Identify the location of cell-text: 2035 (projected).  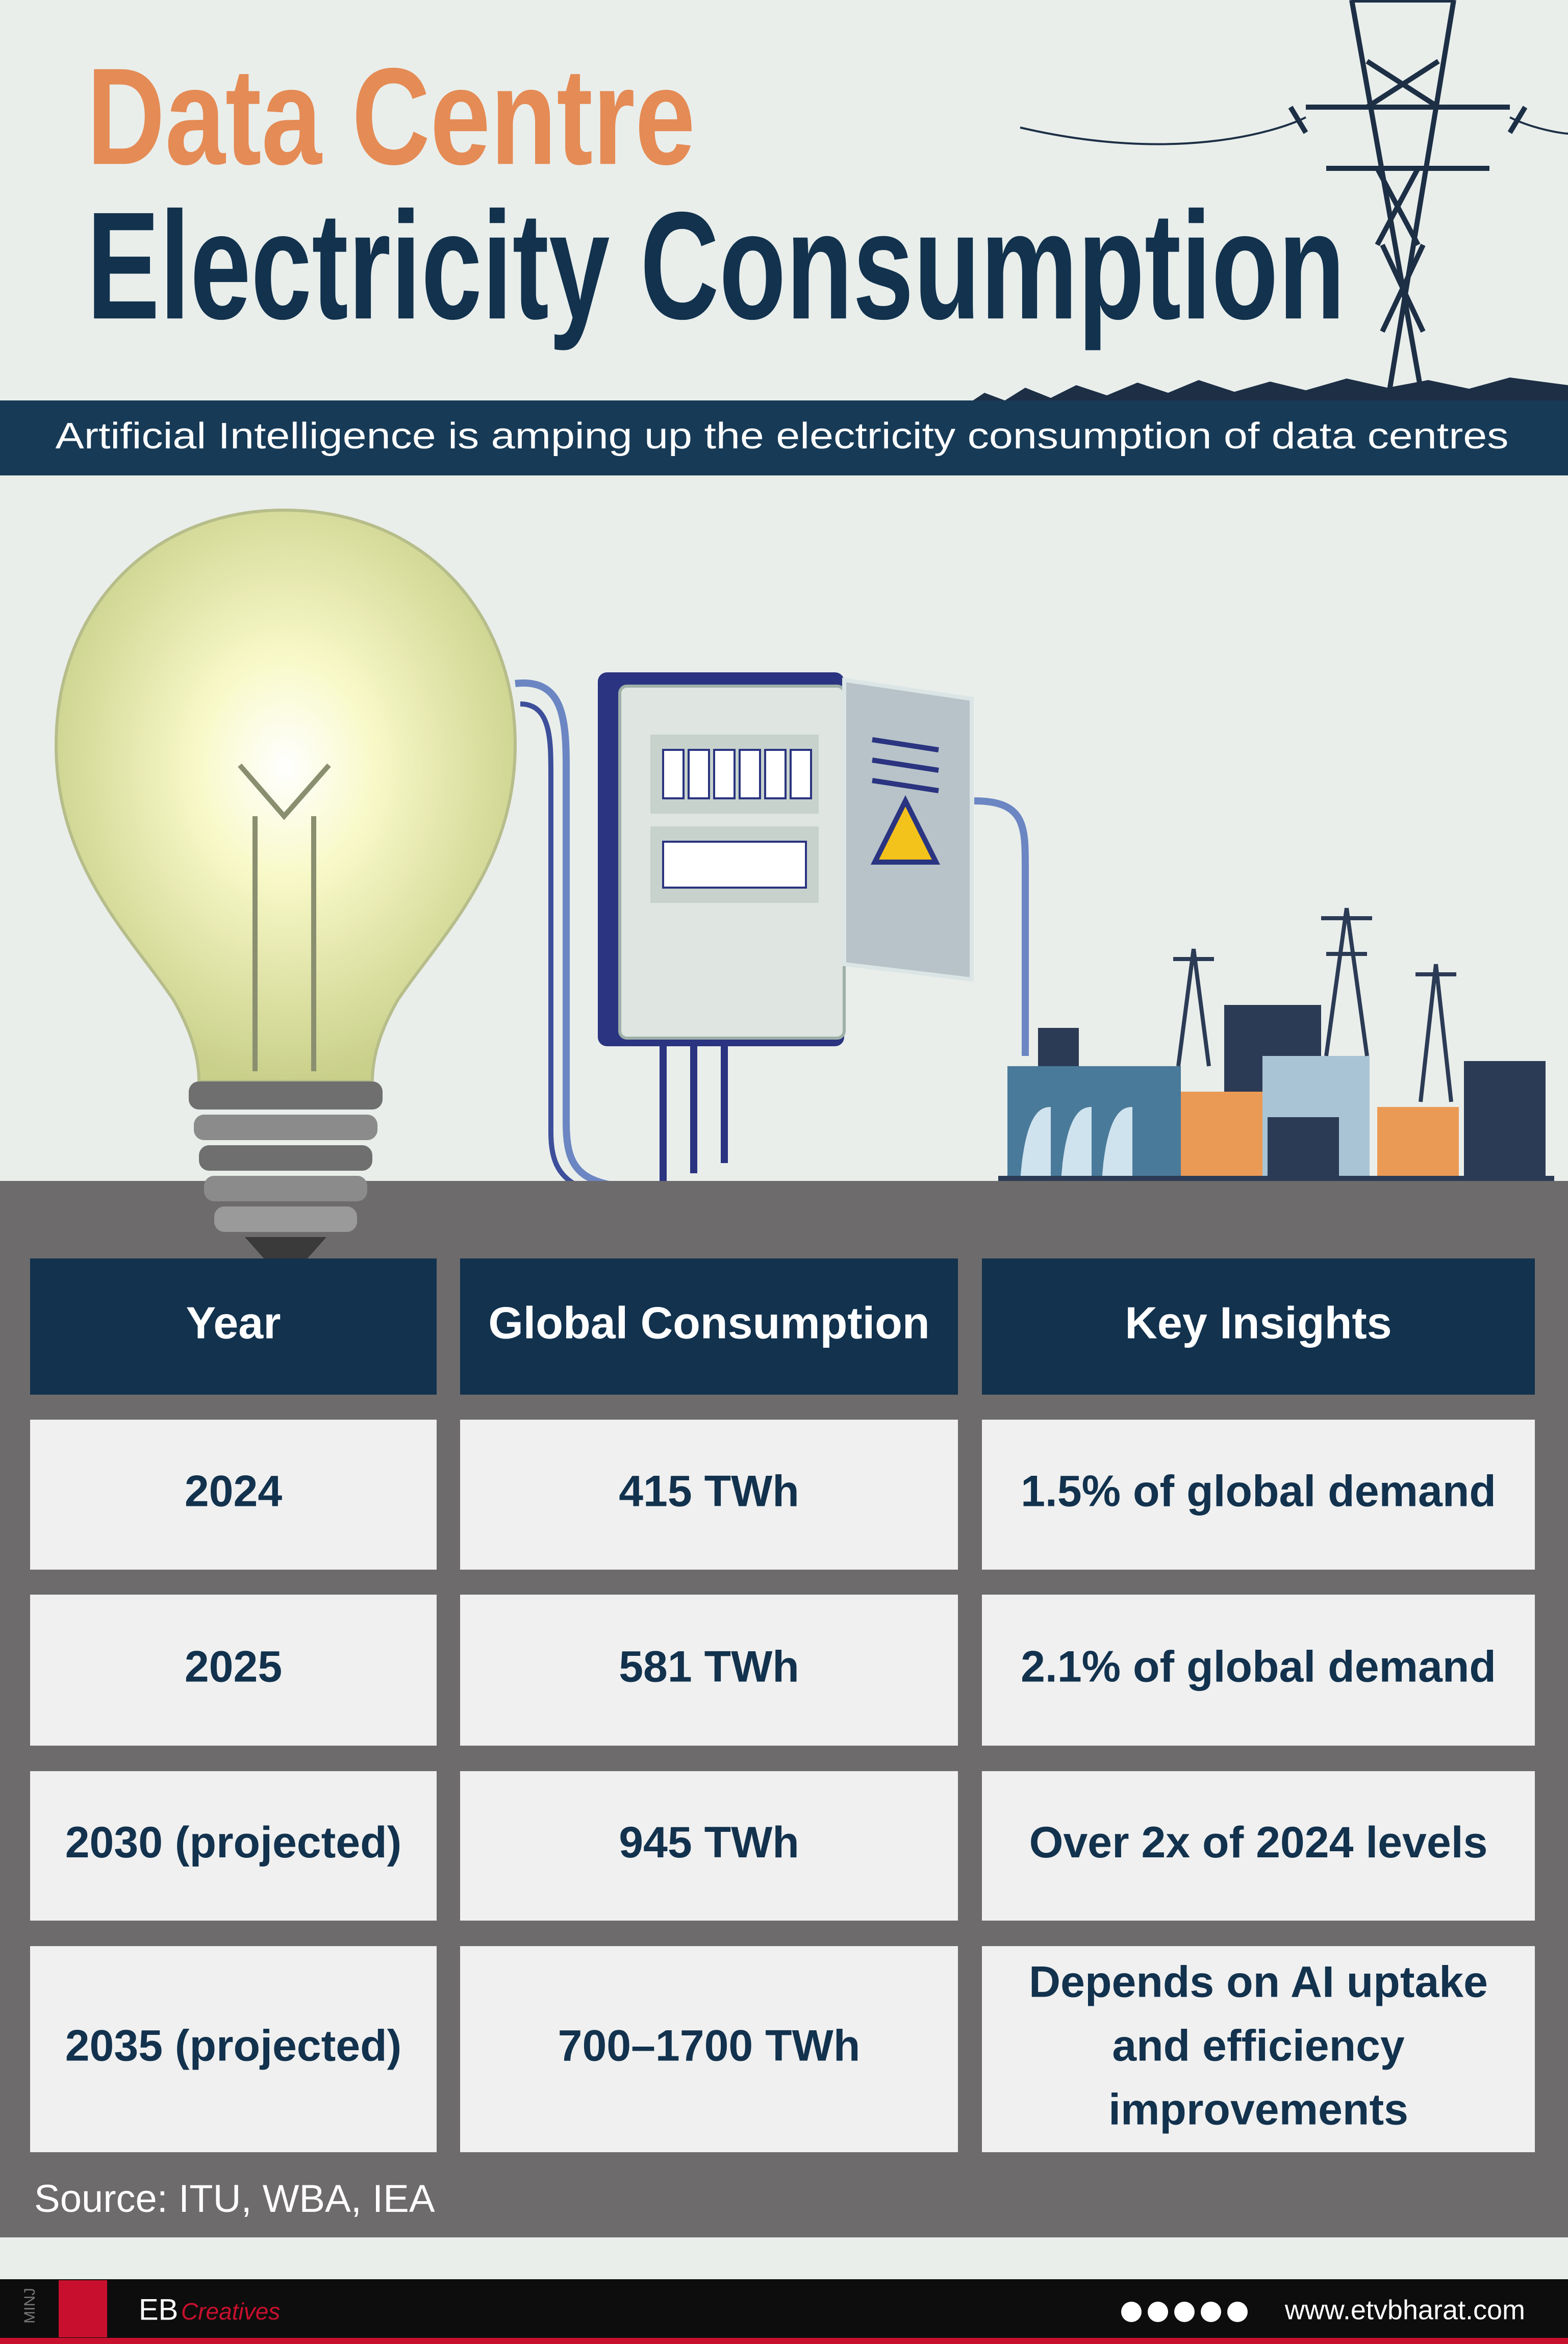
(233, 2046).